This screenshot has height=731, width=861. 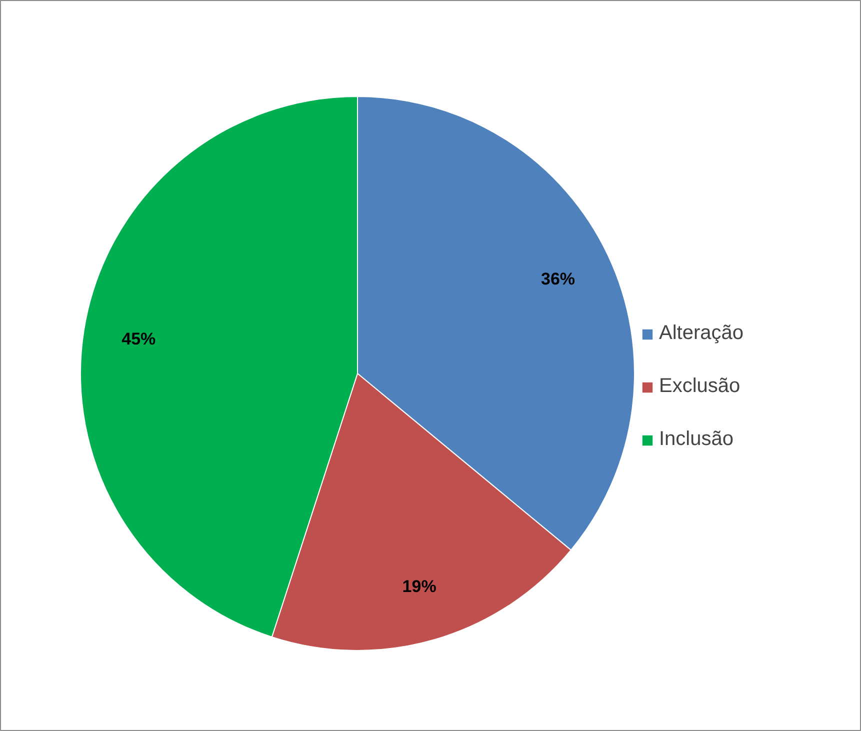 What do you see at coordinates (699, 386) in the screenshot?
I see `legend-label: Exclusão` at bounding box center [699, 386].